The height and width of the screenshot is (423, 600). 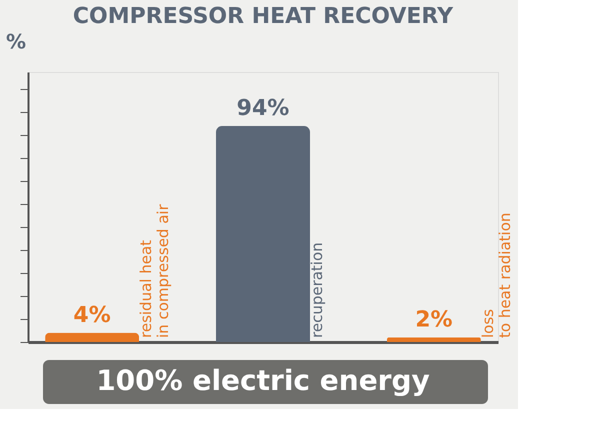 I want to click on data-label: 4%, so click(x=92, y=315).